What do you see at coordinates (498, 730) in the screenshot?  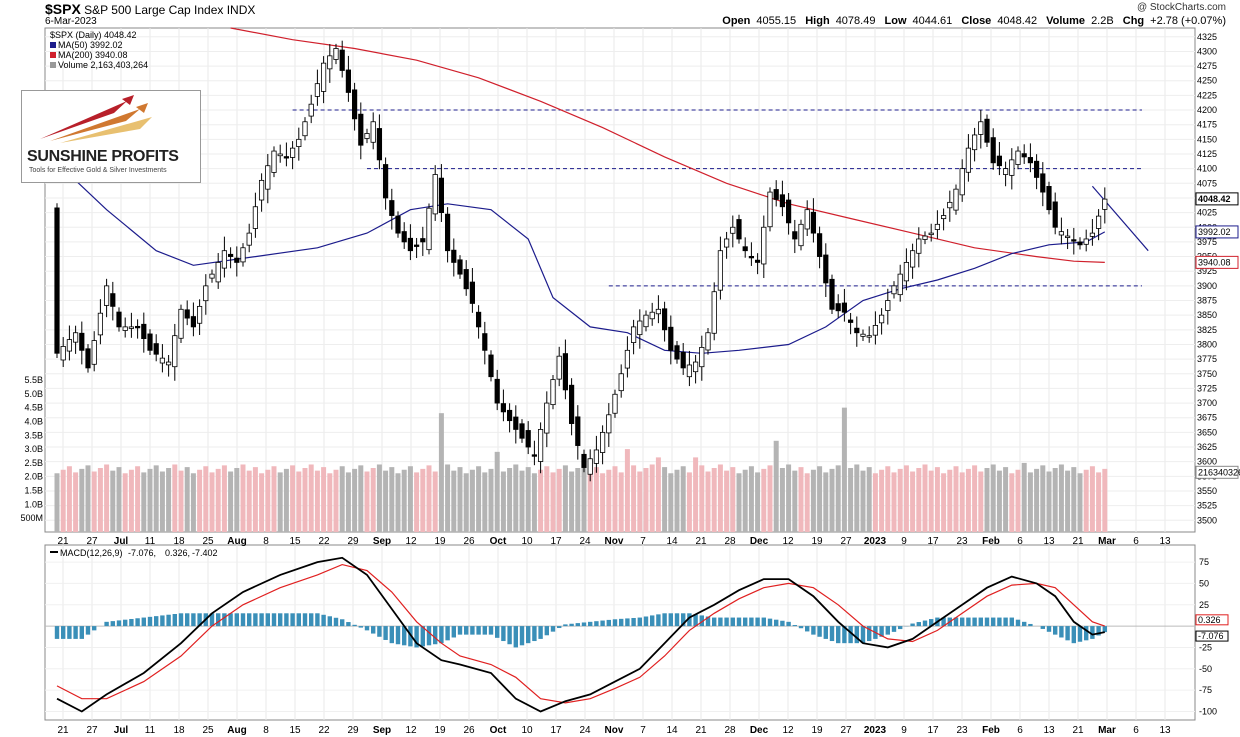 I see `x-tick-label: Oct` at bounding box center [498, 730].